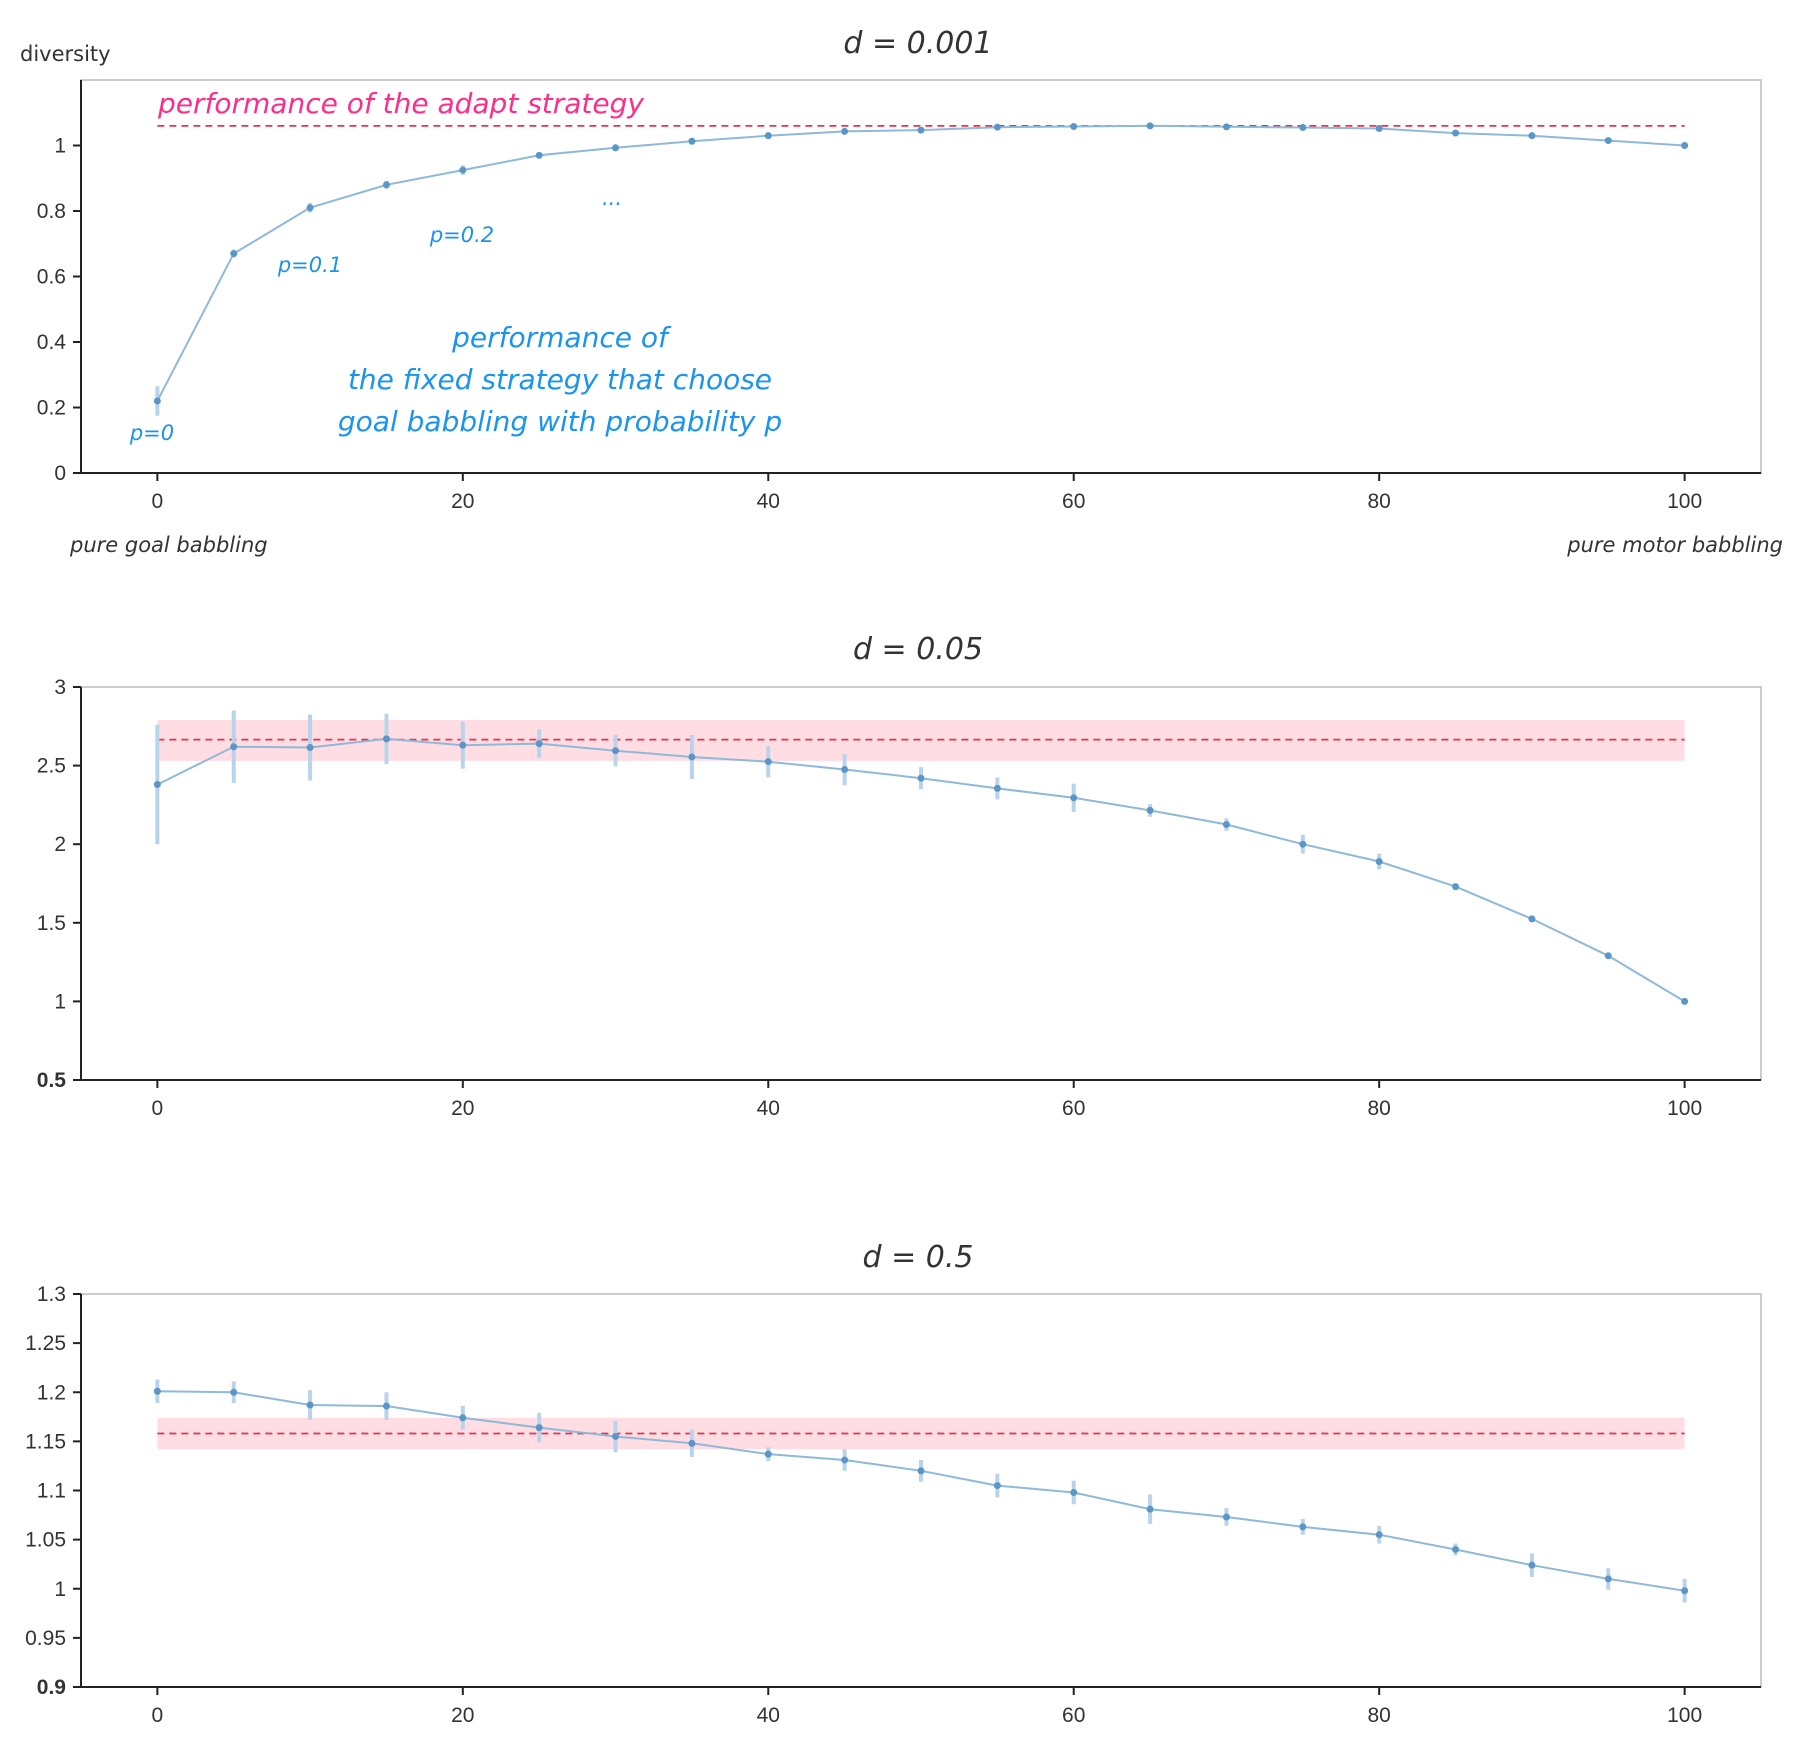 The height and width of the screenshot is (1741, 1808). I want to click on y-tick-label: 0.95, so click(45, 1638).